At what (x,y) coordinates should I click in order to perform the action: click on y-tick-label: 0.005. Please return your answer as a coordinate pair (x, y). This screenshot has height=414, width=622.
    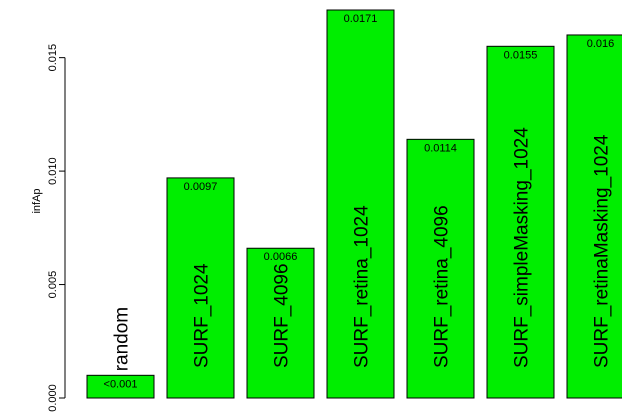
    Looking at the image, I should click on (53, 285).